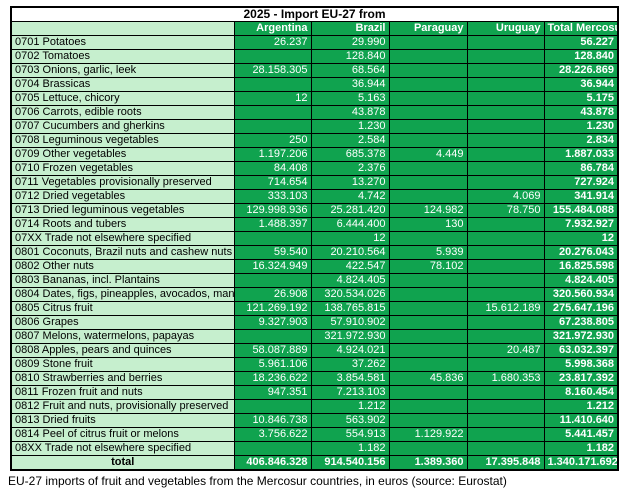  What do you see at coordinates (581, 168) in the screenshot?
I see `cell-total-mercosur: 86.784` at bounding box center [581, 168].